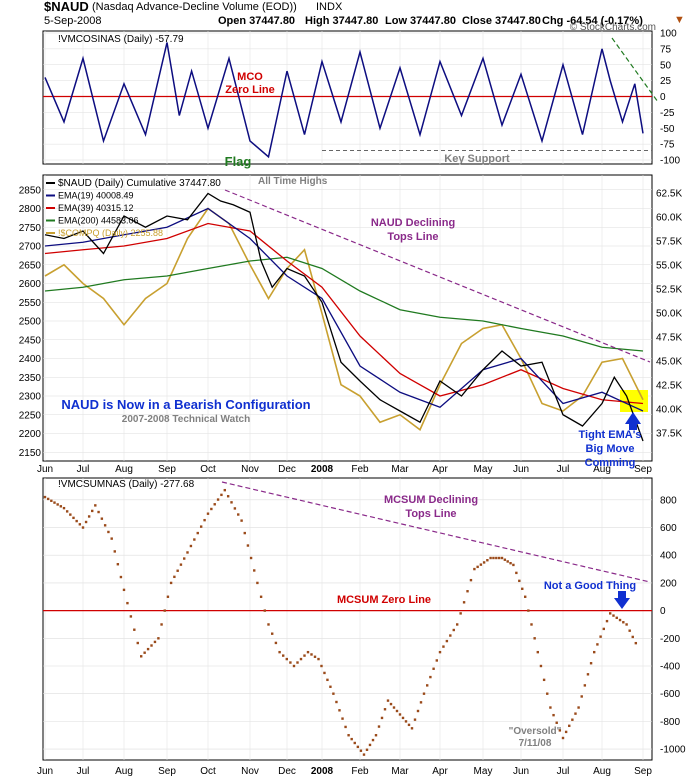 This screenshot has height=780, width=700. What do you see at coordinates (483, 771) in the screenshot?
I see `x-tick-label: May` at bounding box center [483, 771].